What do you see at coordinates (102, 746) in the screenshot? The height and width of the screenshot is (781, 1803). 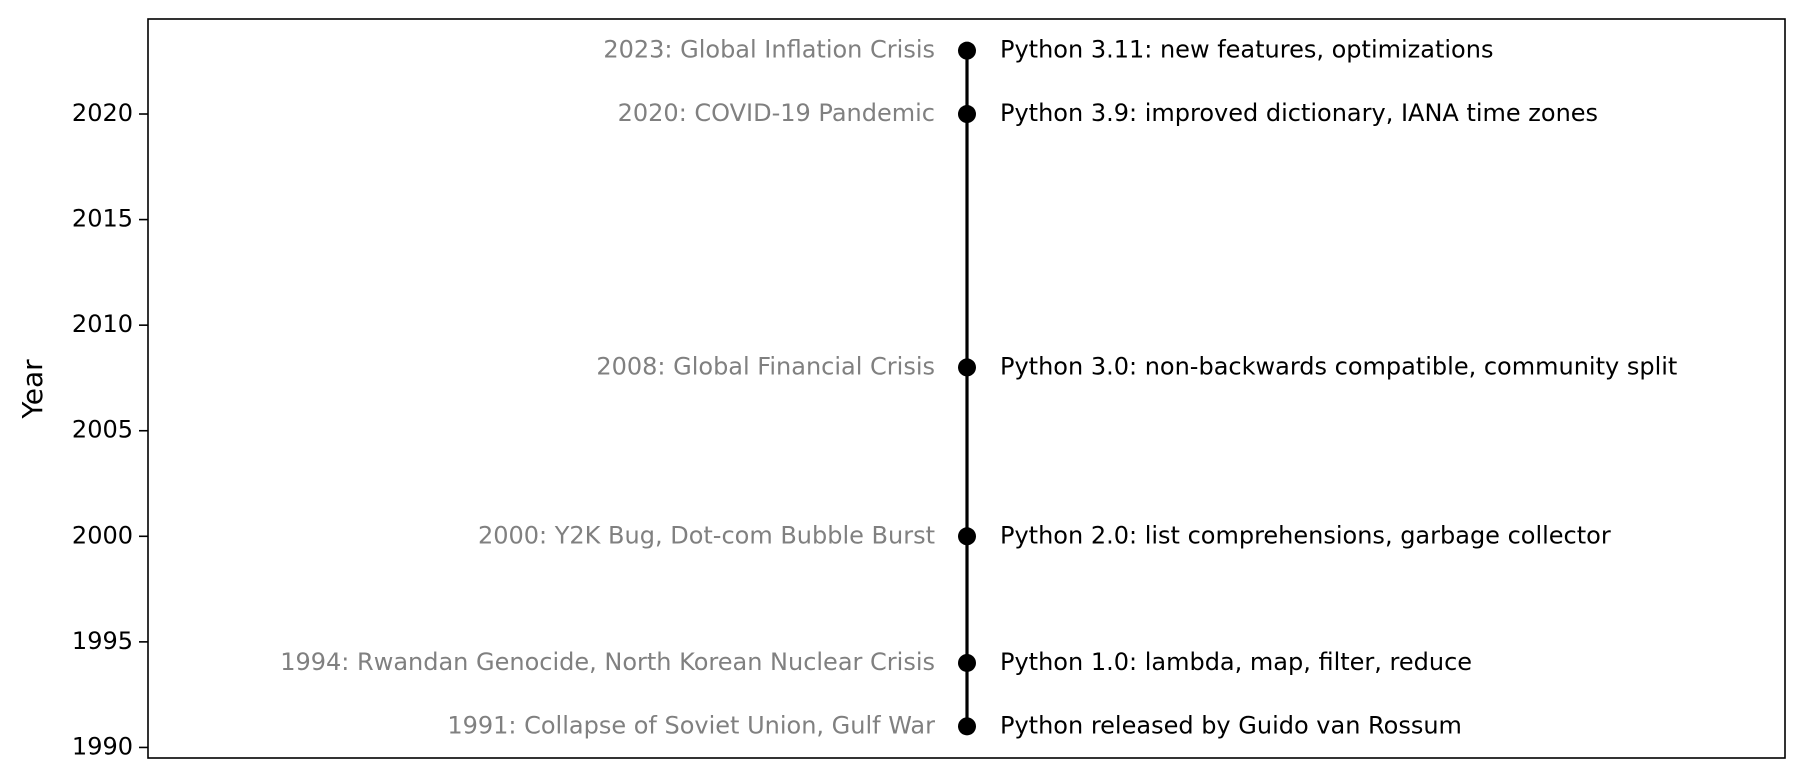 I see `y-tick-label: 1990` at bounding box center [102, 746].